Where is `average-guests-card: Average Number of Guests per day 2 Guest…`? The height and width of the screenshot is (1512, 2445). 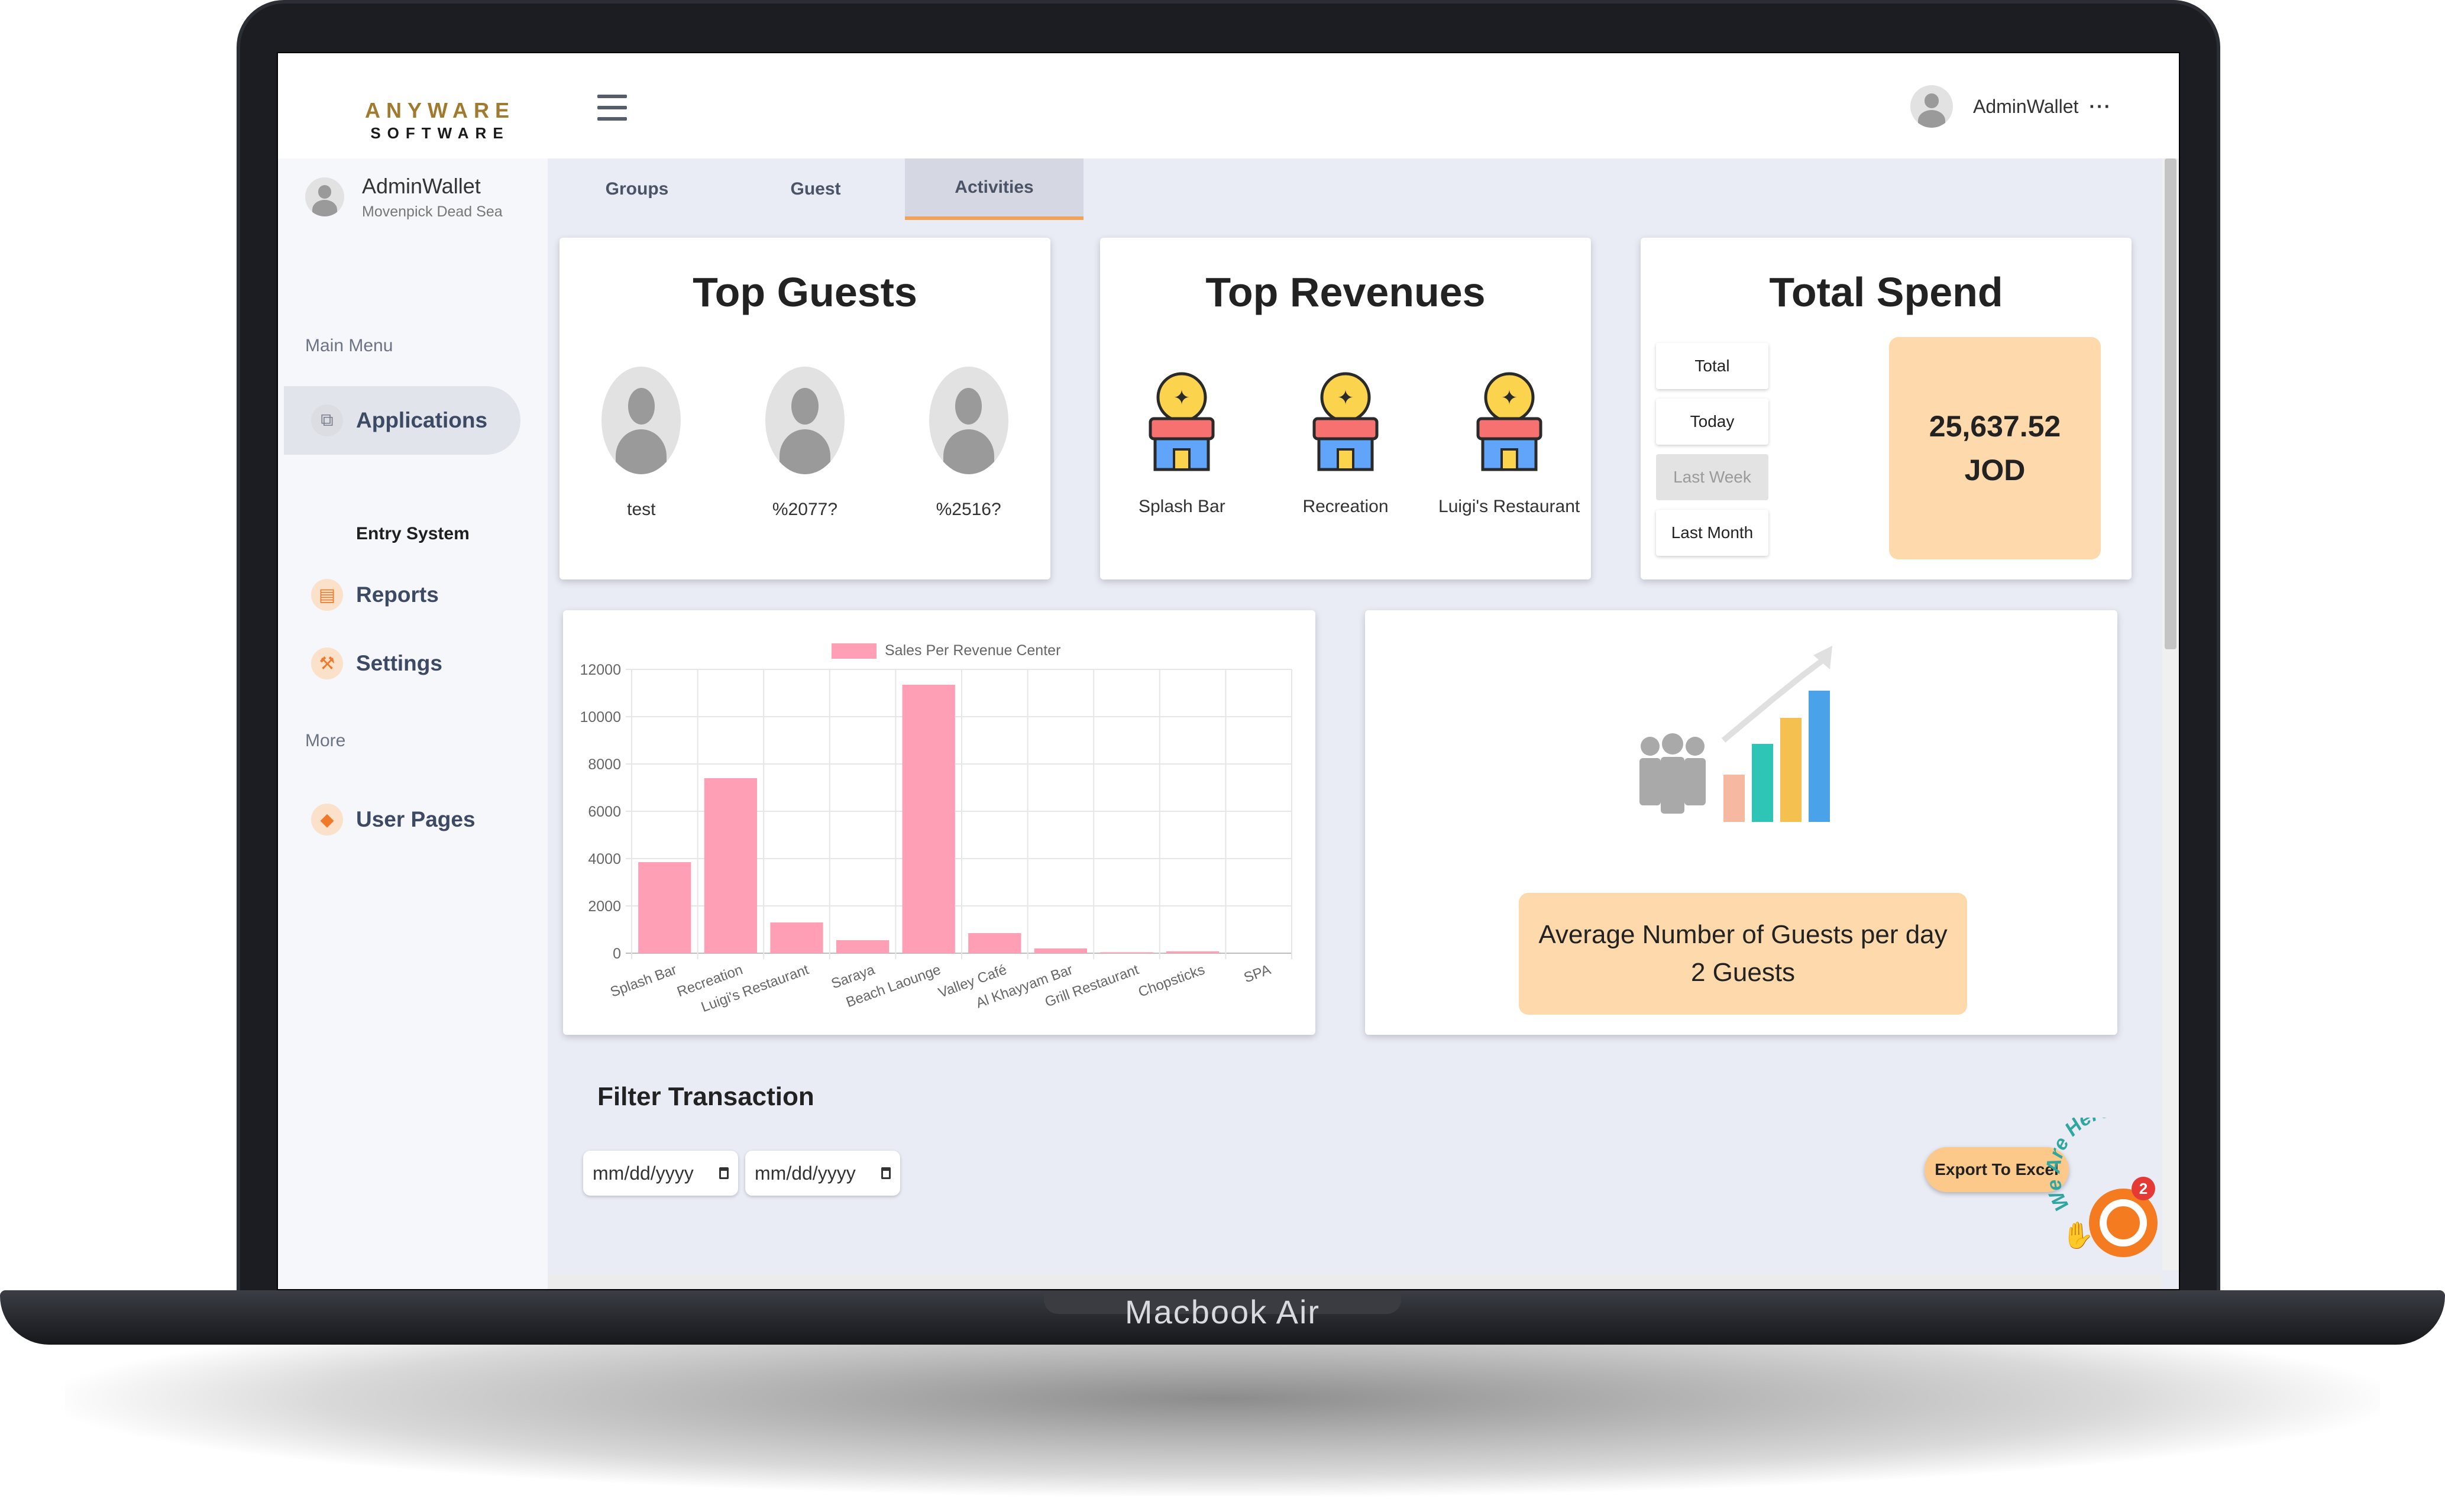 average-guests-card: Average Number of Guests per day 2 Guest… is located at coordinates (1741, 822).